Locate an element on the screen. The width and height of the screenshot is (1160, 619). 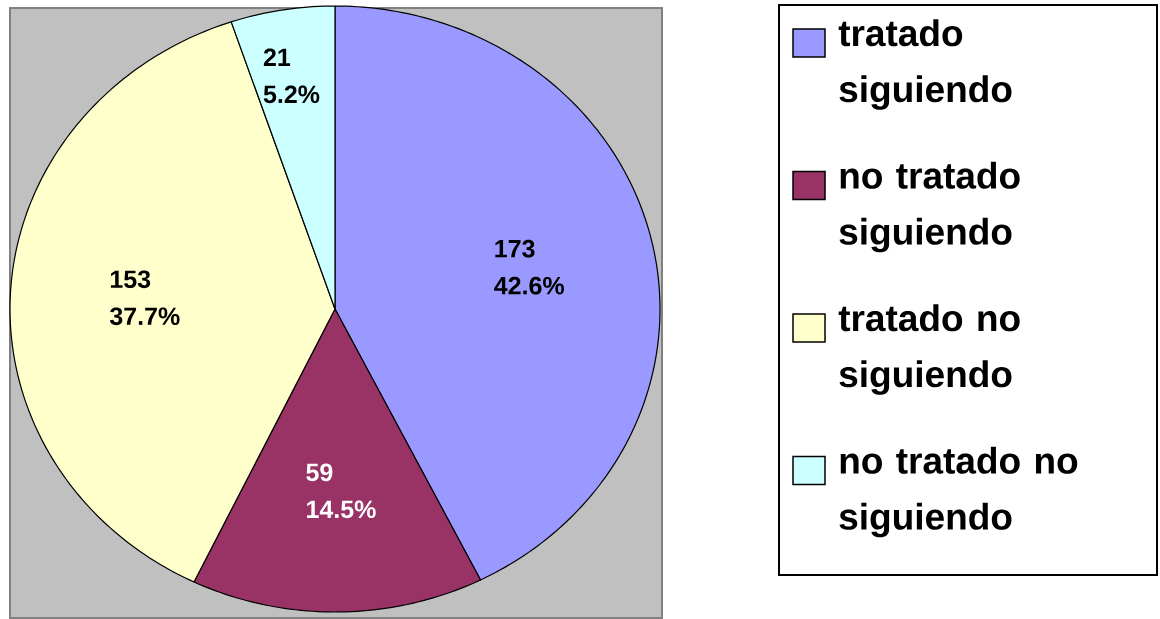
legend-label: no tratado siguiendo is located at coordinates (929, 207).